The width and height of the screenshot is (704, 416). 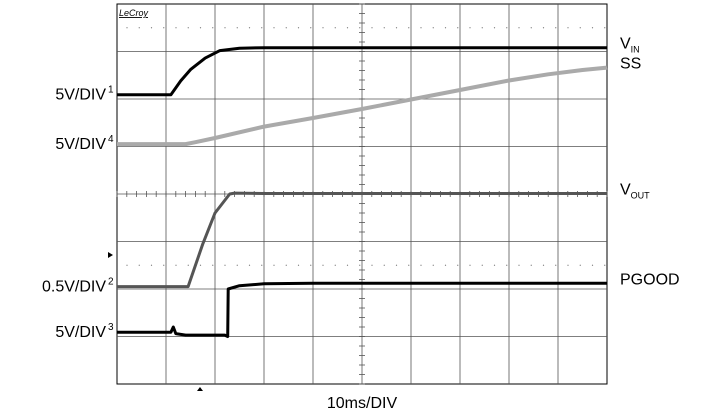 What do you see at coordinates (362, 71) in the screenshot?
I see `waveform-vin` at bounding box center [362, 71].